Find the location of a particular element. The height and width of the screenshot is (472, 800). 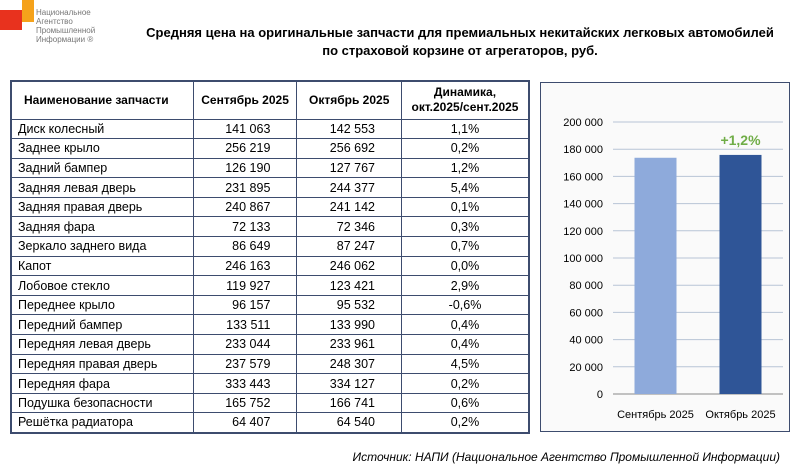

oct-price: 248 307 is located at coordinates (349, 364).